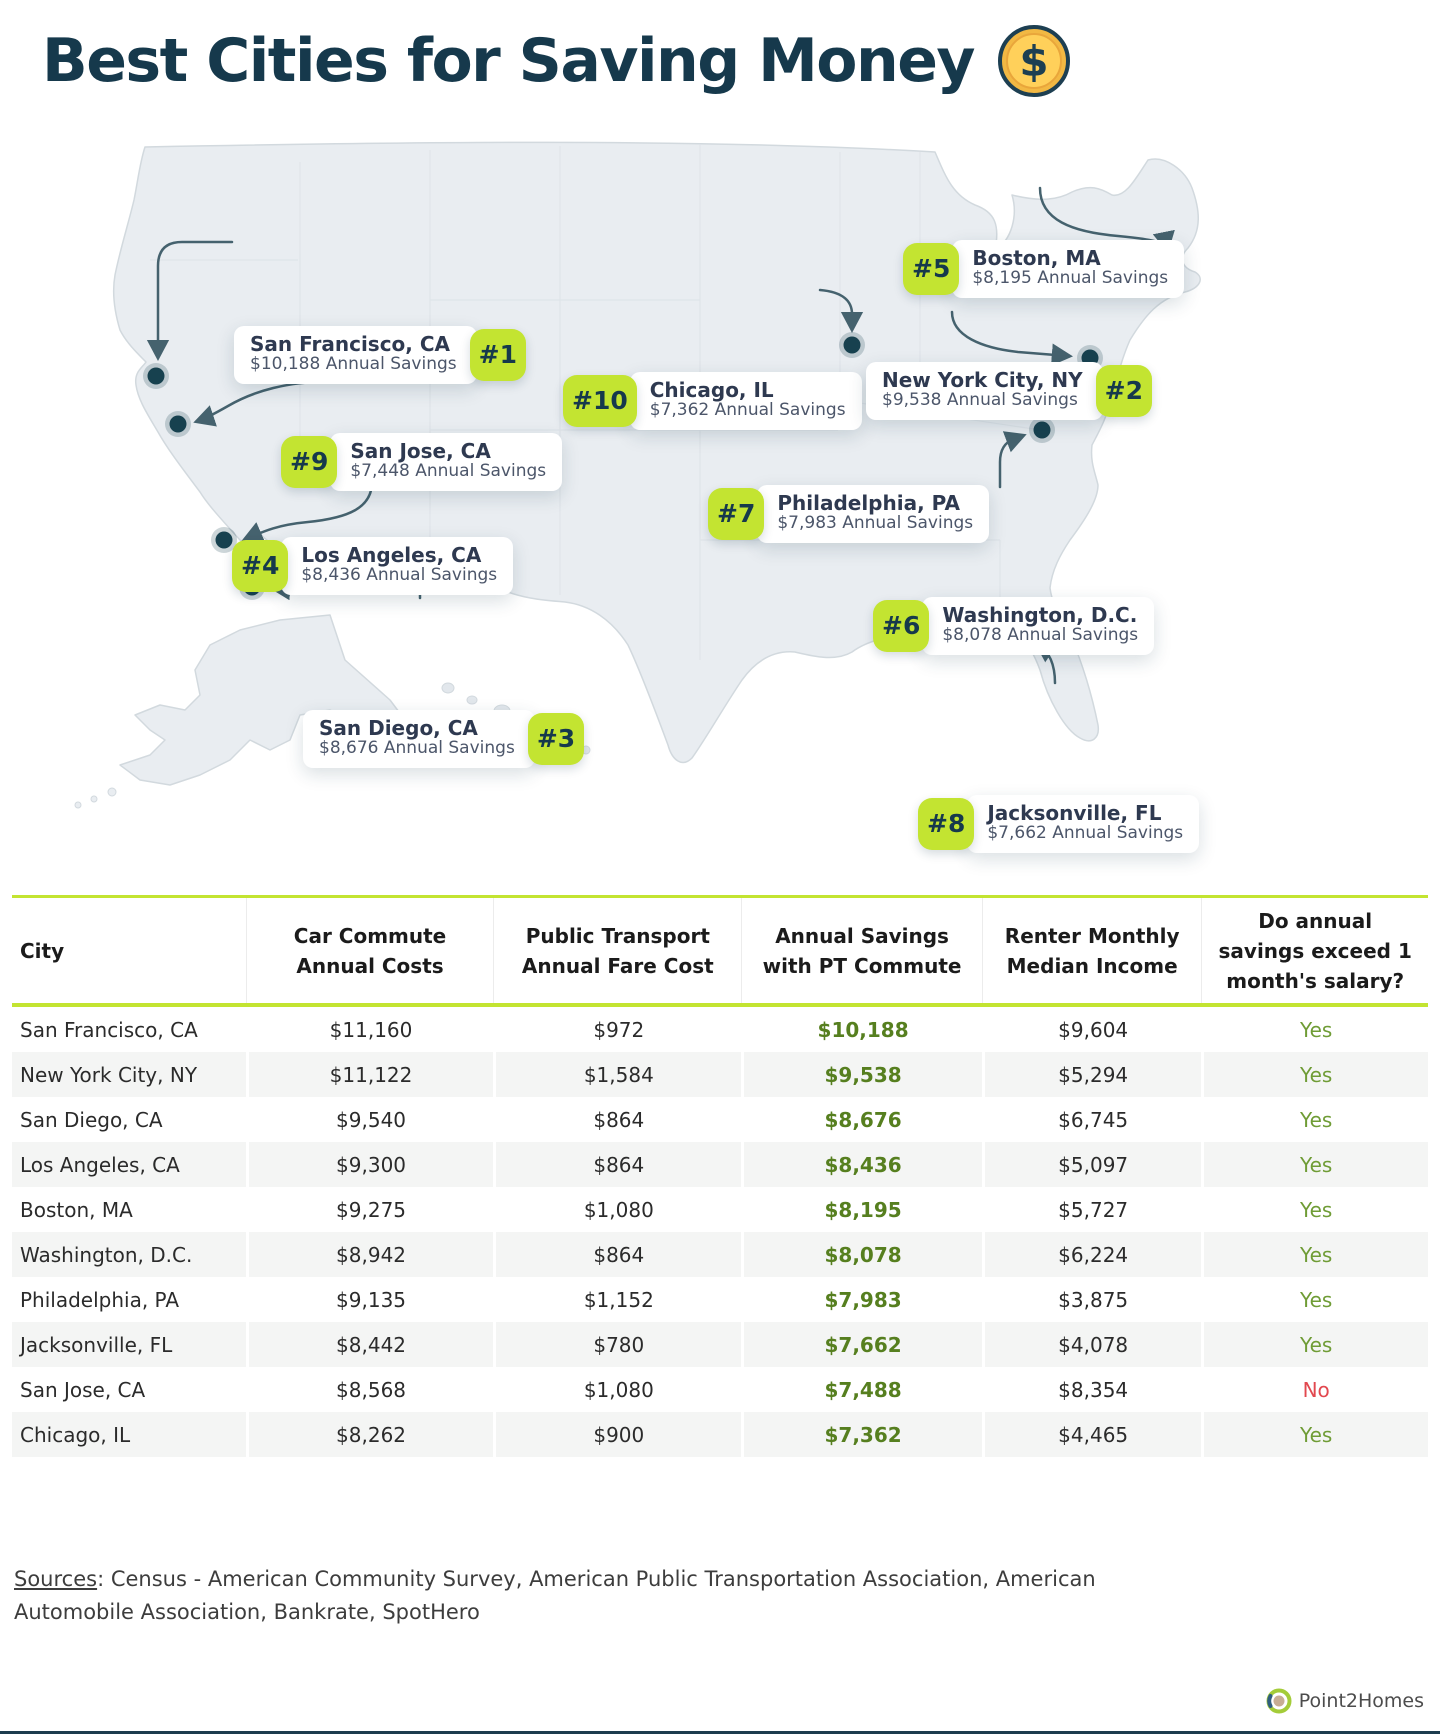  I want to click on cell-annual-savings: $8,078, so click(861, 1254).